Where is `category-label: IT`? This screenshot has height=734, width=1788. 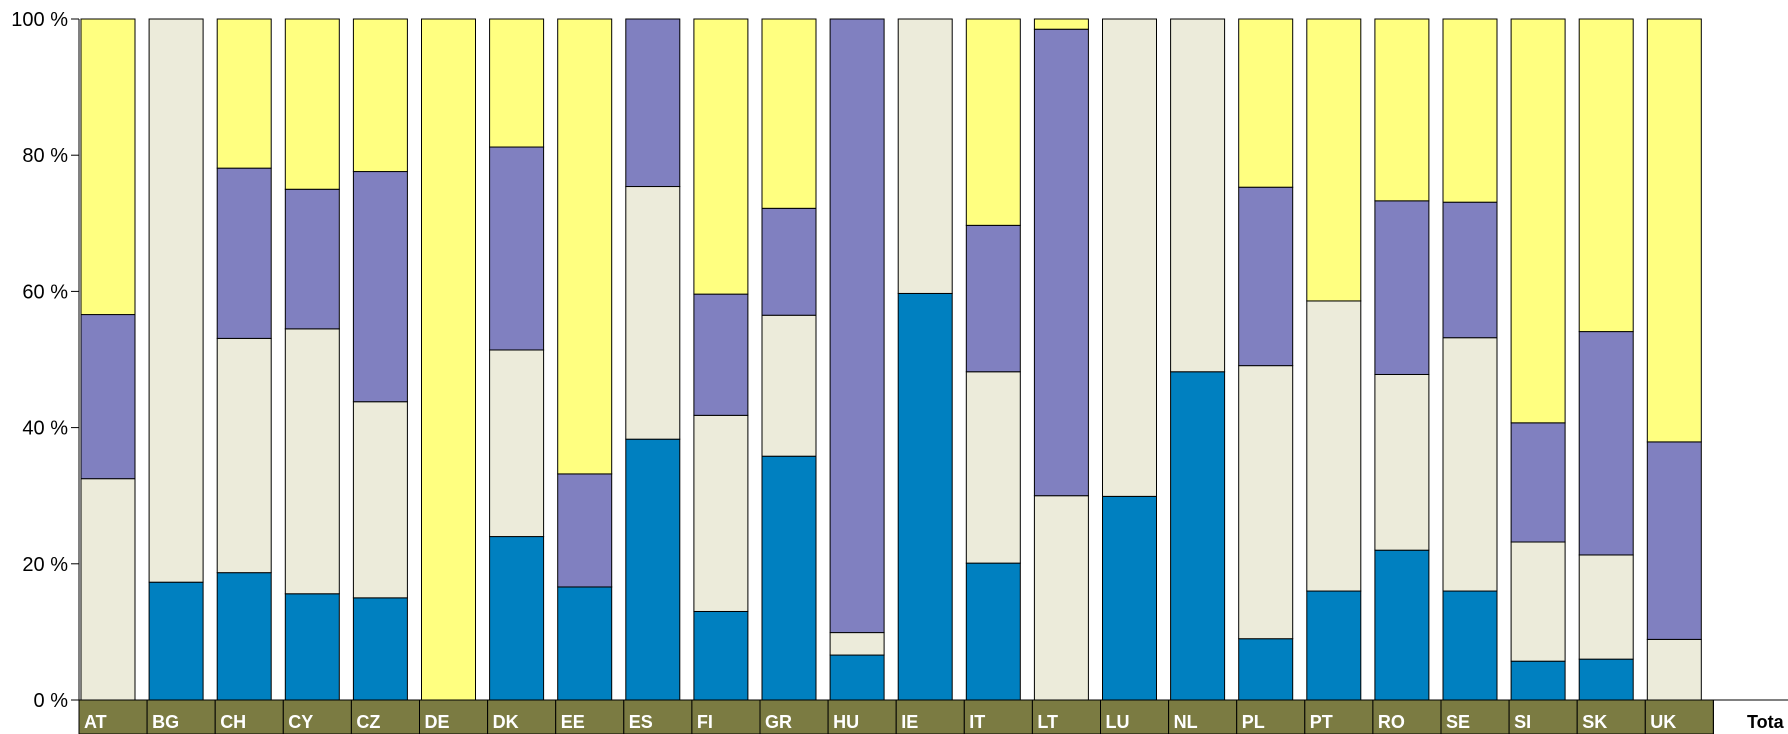
category-label: IT is located at coordinates (977, 722).